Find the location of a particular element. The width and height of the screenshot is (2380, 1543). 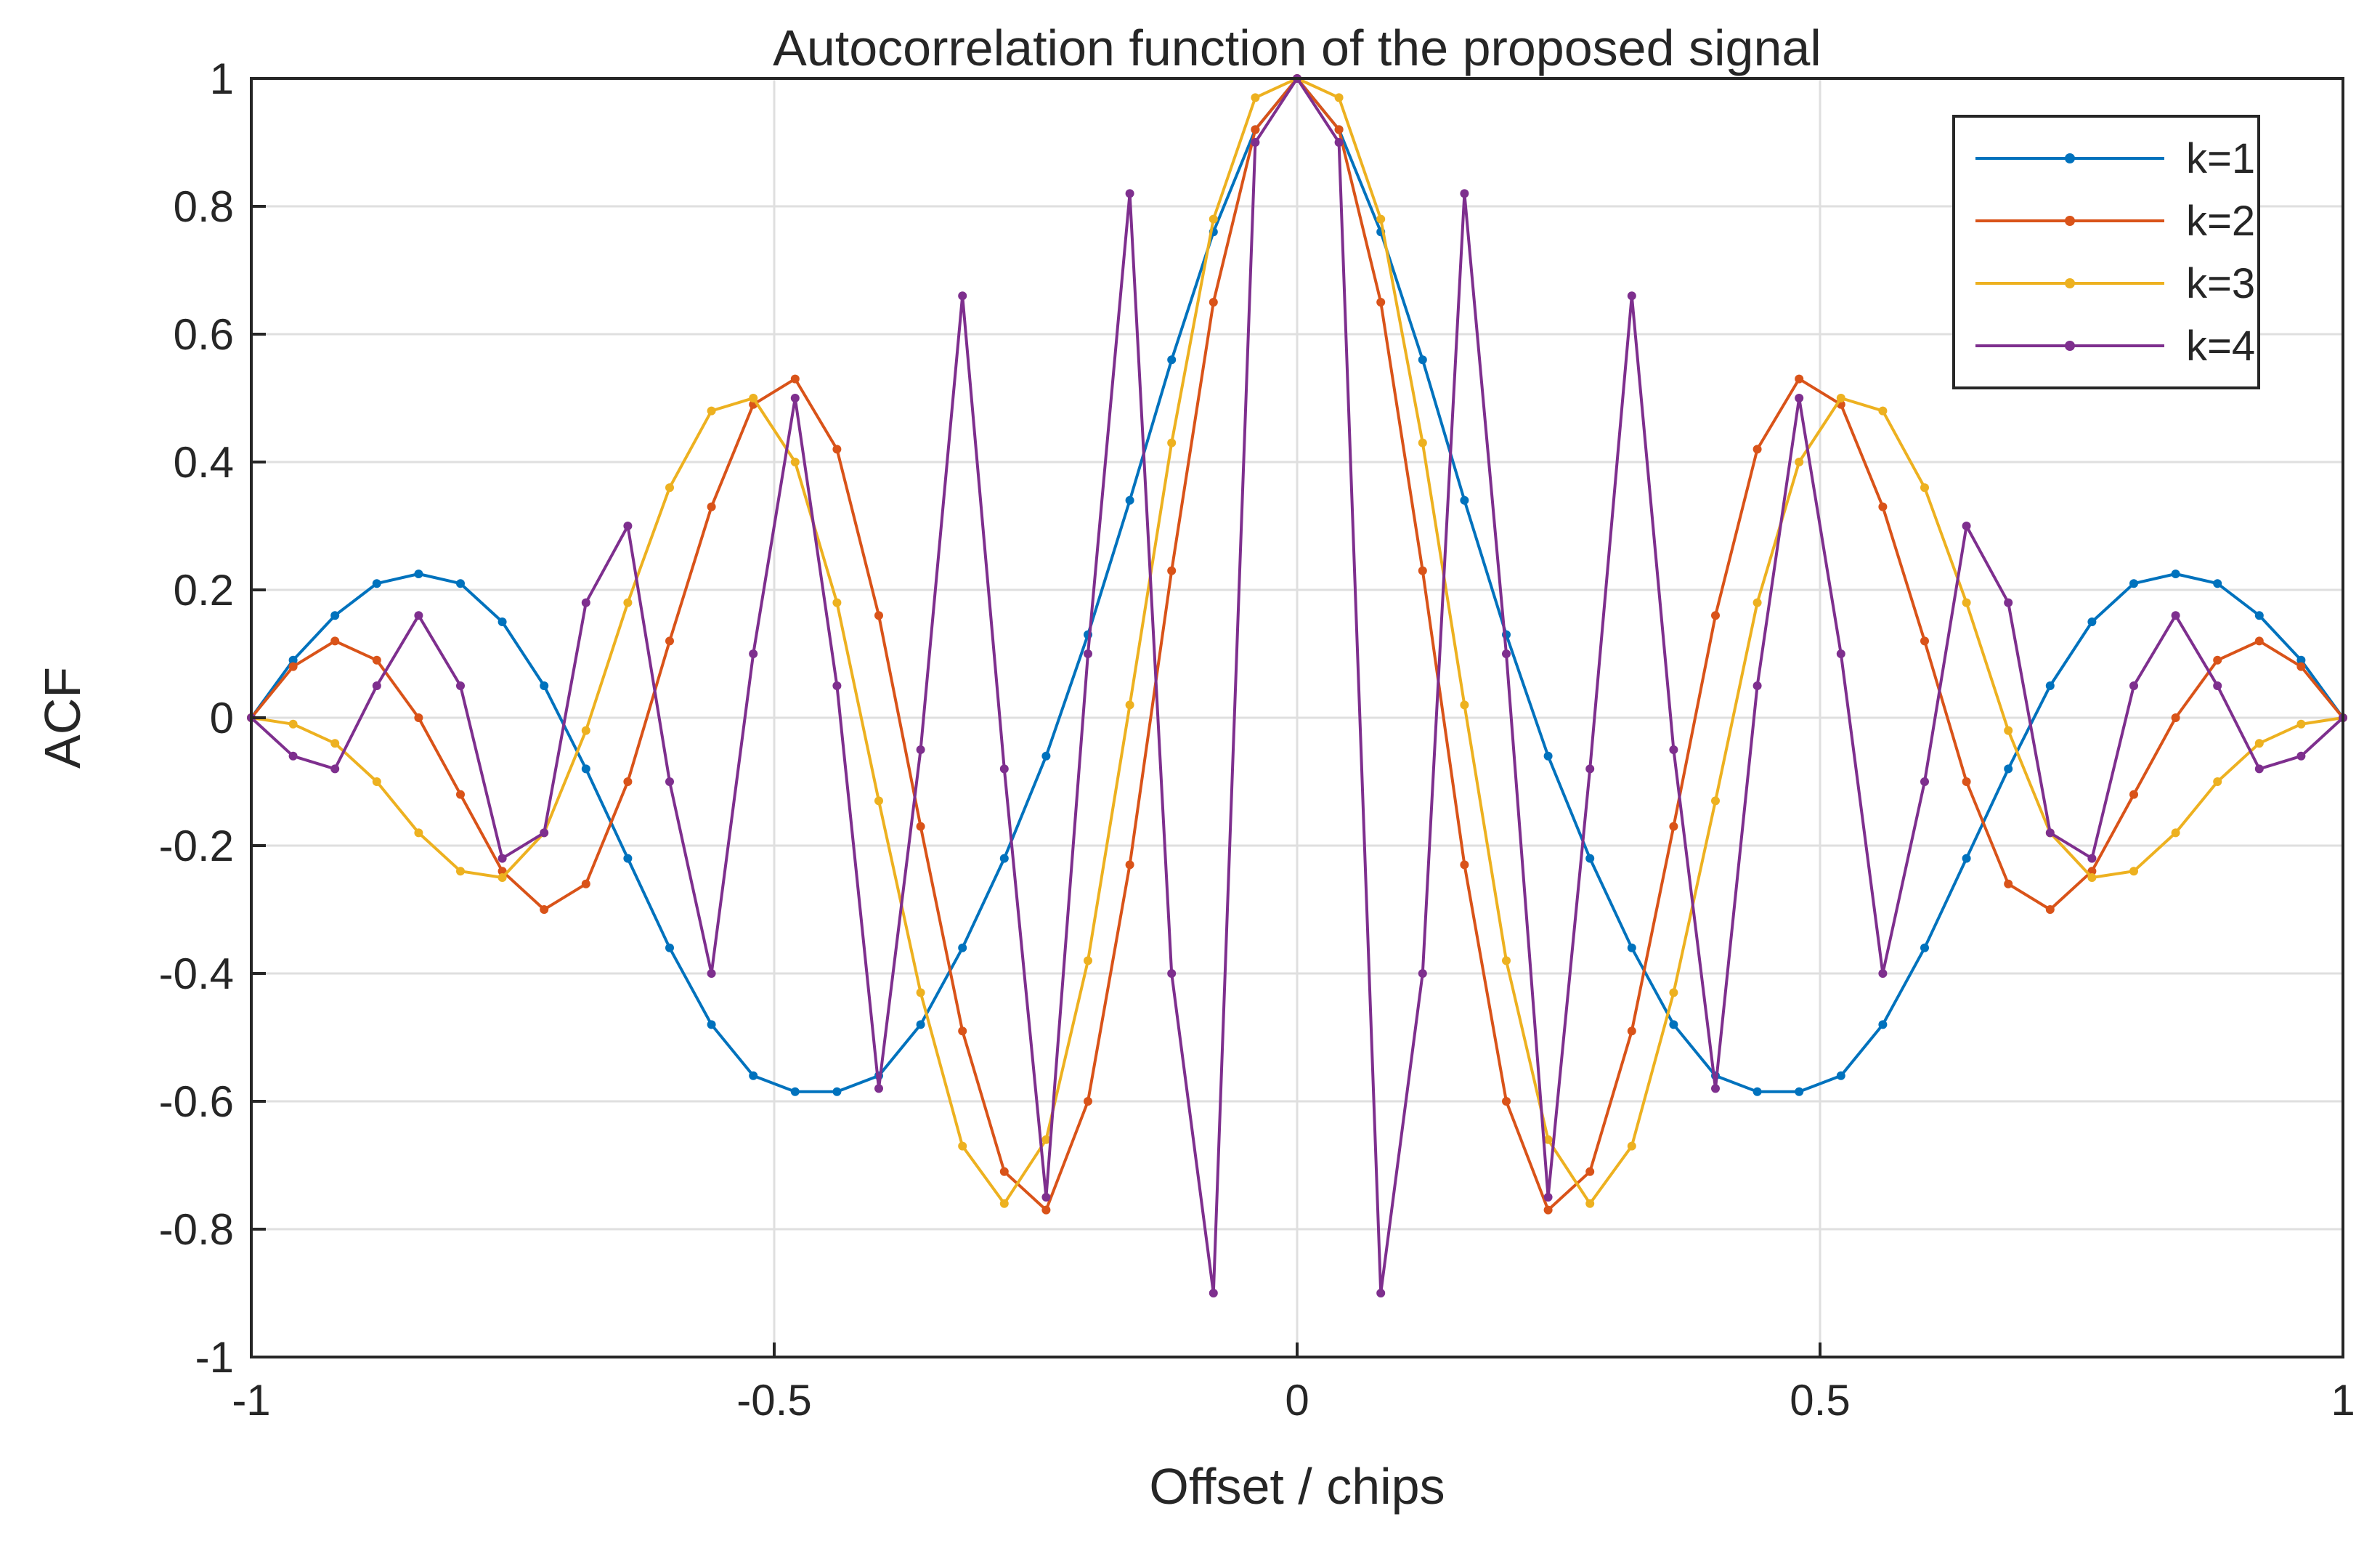

legend-box is located at coordinates (2106, 252).